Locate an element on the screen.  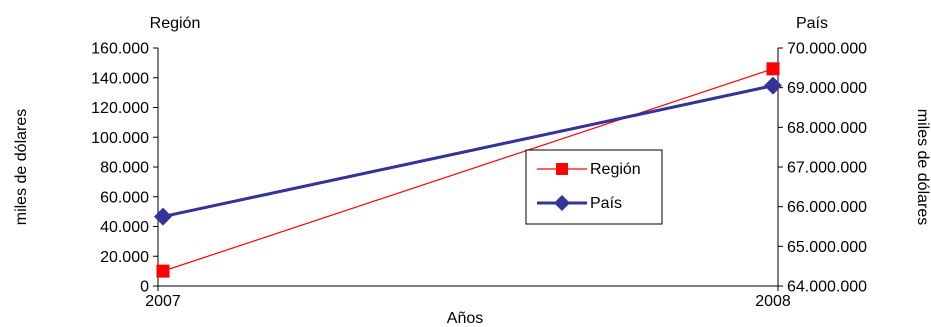
left-tick-label: 80.000 is located at coordinates (124, 168).